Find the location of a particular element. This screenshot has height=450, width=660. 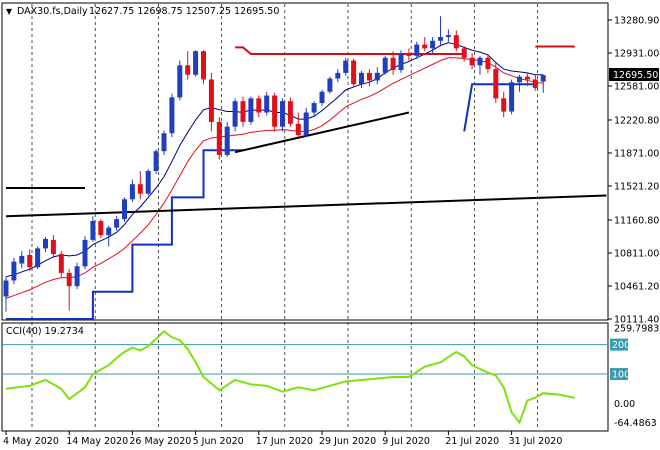

price-tick-label: 10461.20 is located at coordinates (636, 286).